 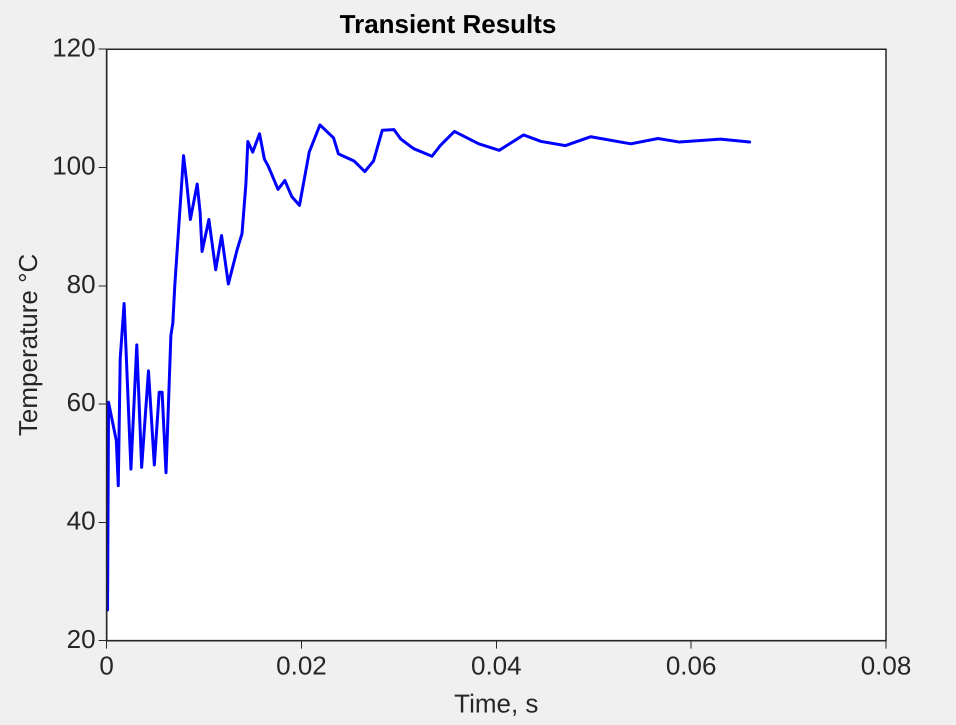 I want to click on x-tick-label: 0.06, so click(x=691, y=665).